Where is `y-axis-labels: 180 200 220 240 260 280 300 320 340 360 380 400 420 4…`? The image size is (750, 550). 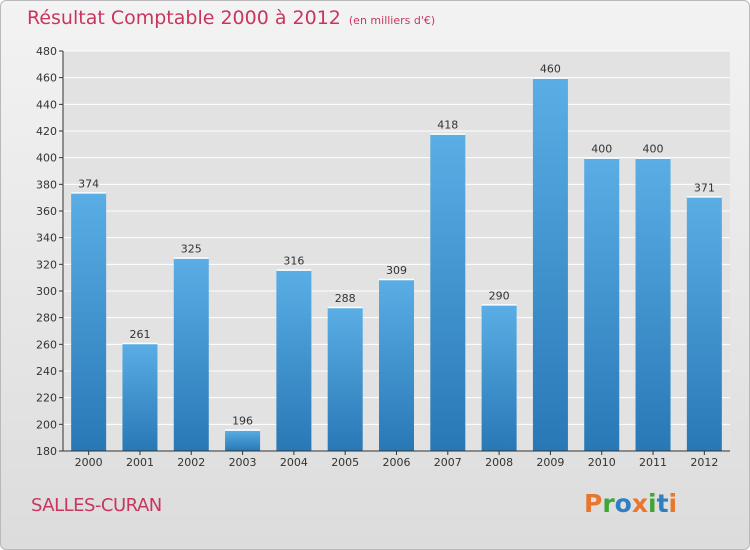 y-axis-labels: 180 200 220 240 260 280 300 320 340 360 380 400 420 4… is located at coordinates (46, 251).